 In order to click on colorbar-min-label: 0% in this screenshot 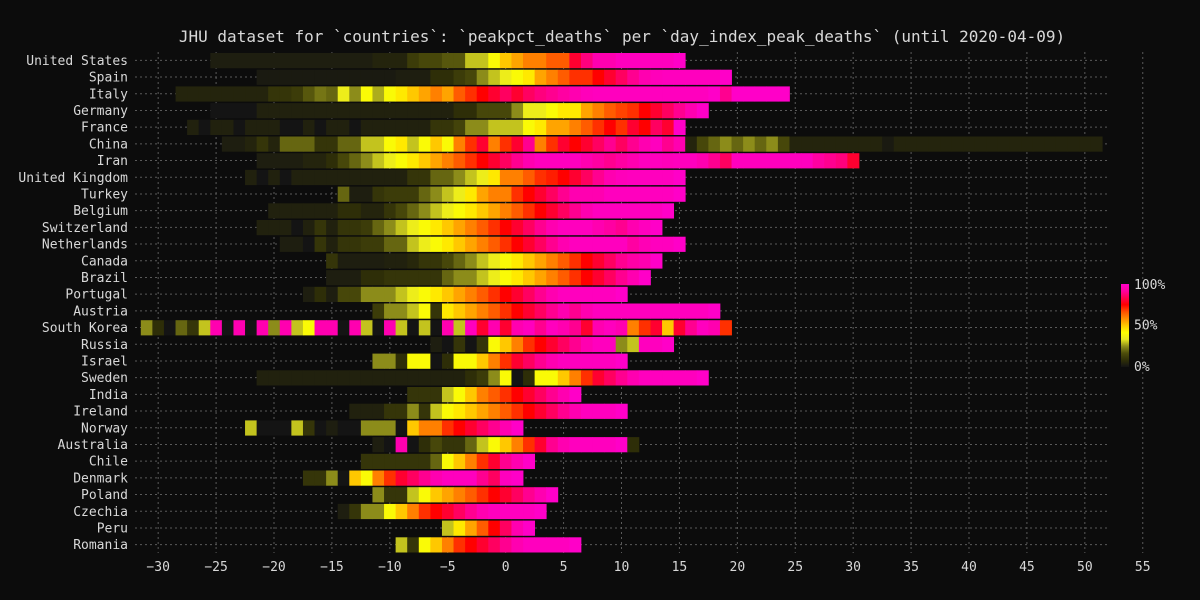, I will do `click(1142, 367)`.